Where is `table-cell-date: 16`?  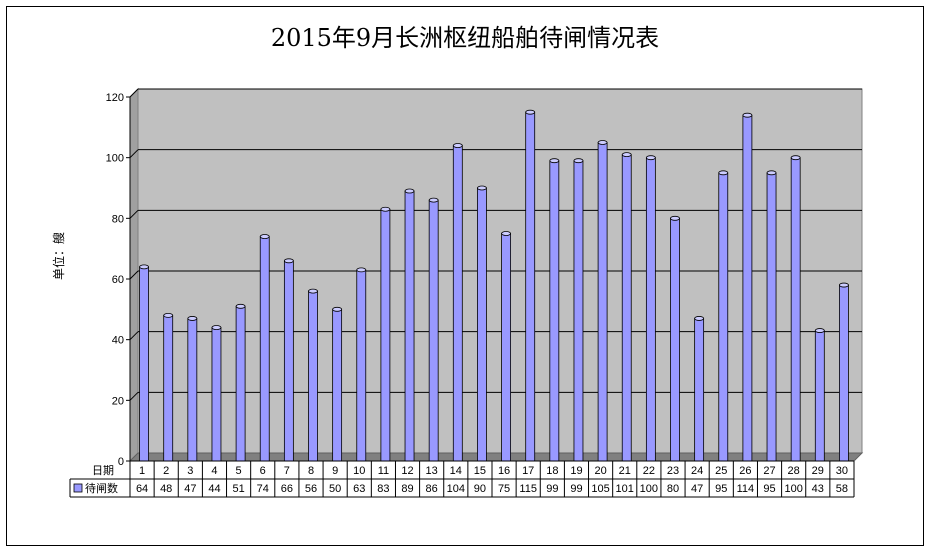
table-cell-date: 16 is located at coordinates (504, 471).